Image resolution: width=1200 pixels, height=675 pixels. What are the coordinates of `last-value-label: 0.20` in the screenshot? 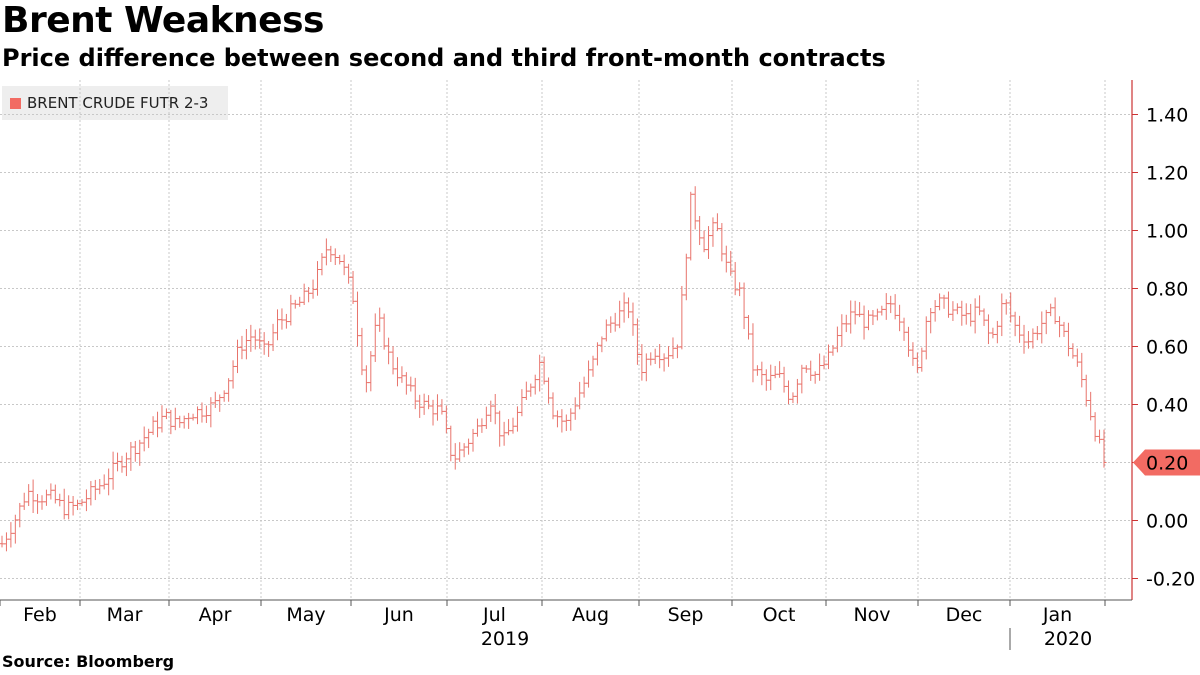 It's located at (1167, 464).